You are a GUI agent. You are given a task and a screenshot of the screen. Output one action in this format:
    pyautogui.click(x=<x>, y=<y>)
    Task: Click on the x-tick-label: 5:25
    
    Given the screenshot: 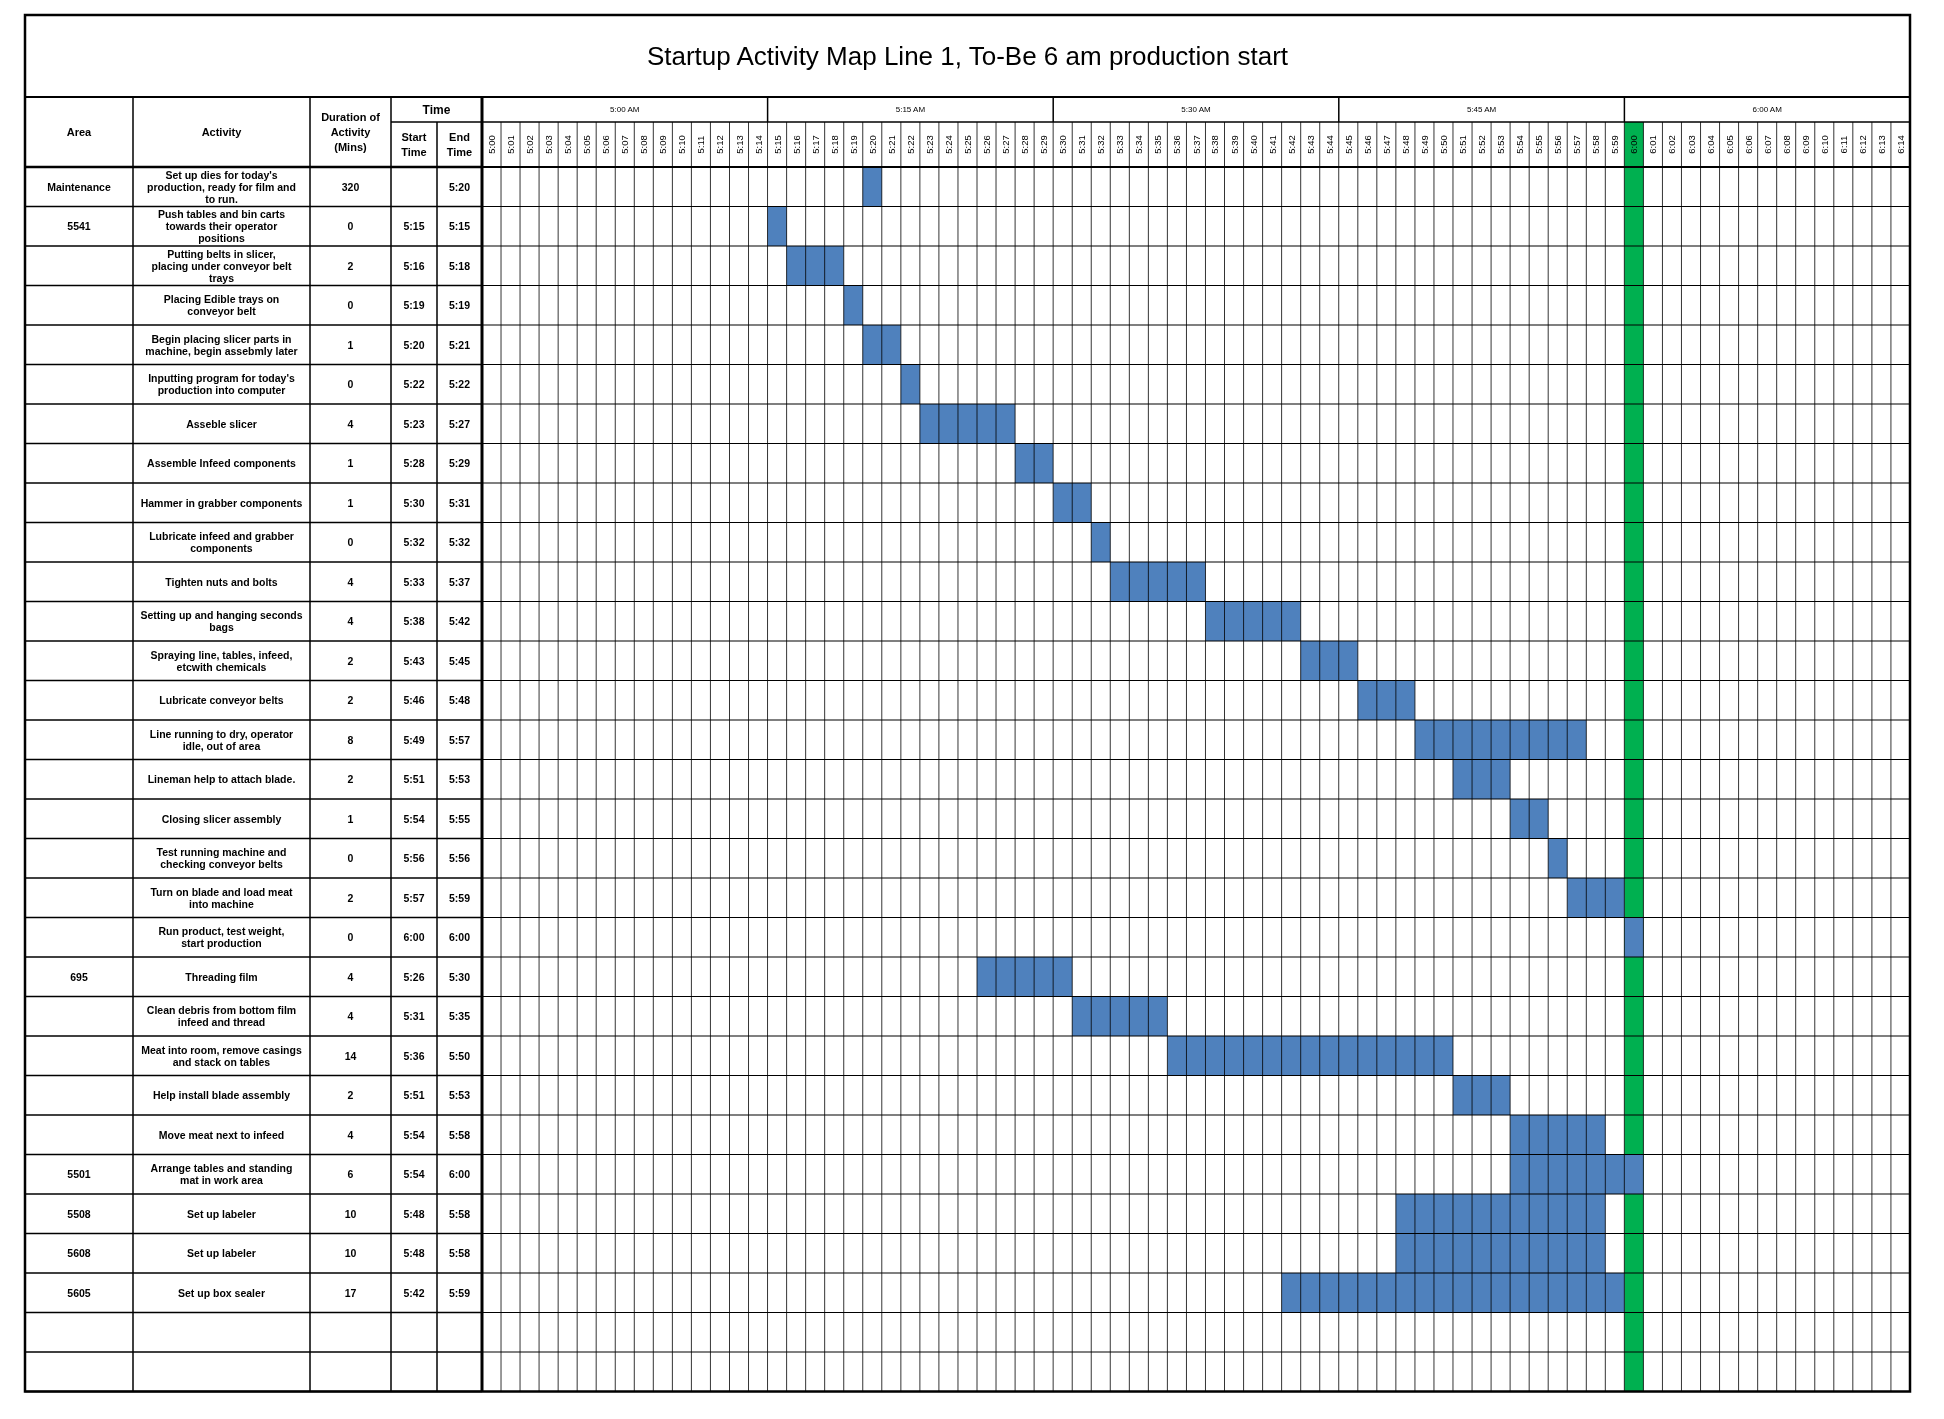 What is the action you would take?
    pyautogui.click(x=968, y=144)
    